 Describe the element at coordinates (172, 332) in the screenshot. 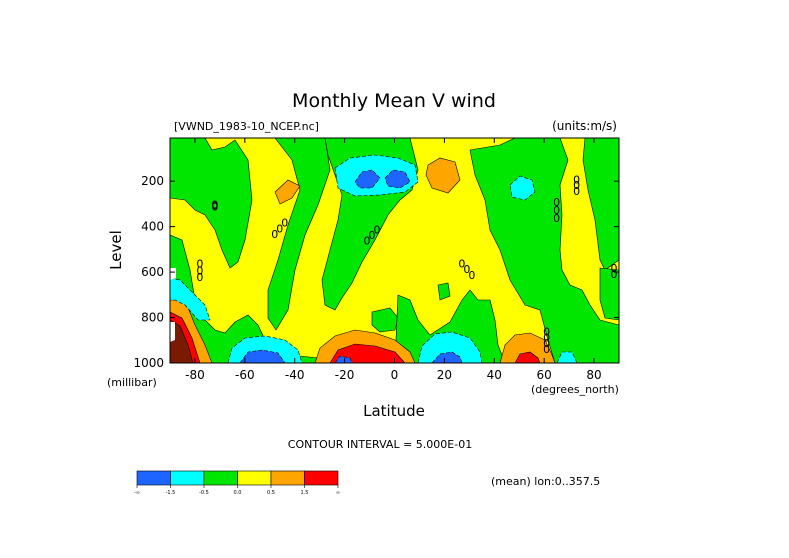

I see `missing-region-b` at that location.